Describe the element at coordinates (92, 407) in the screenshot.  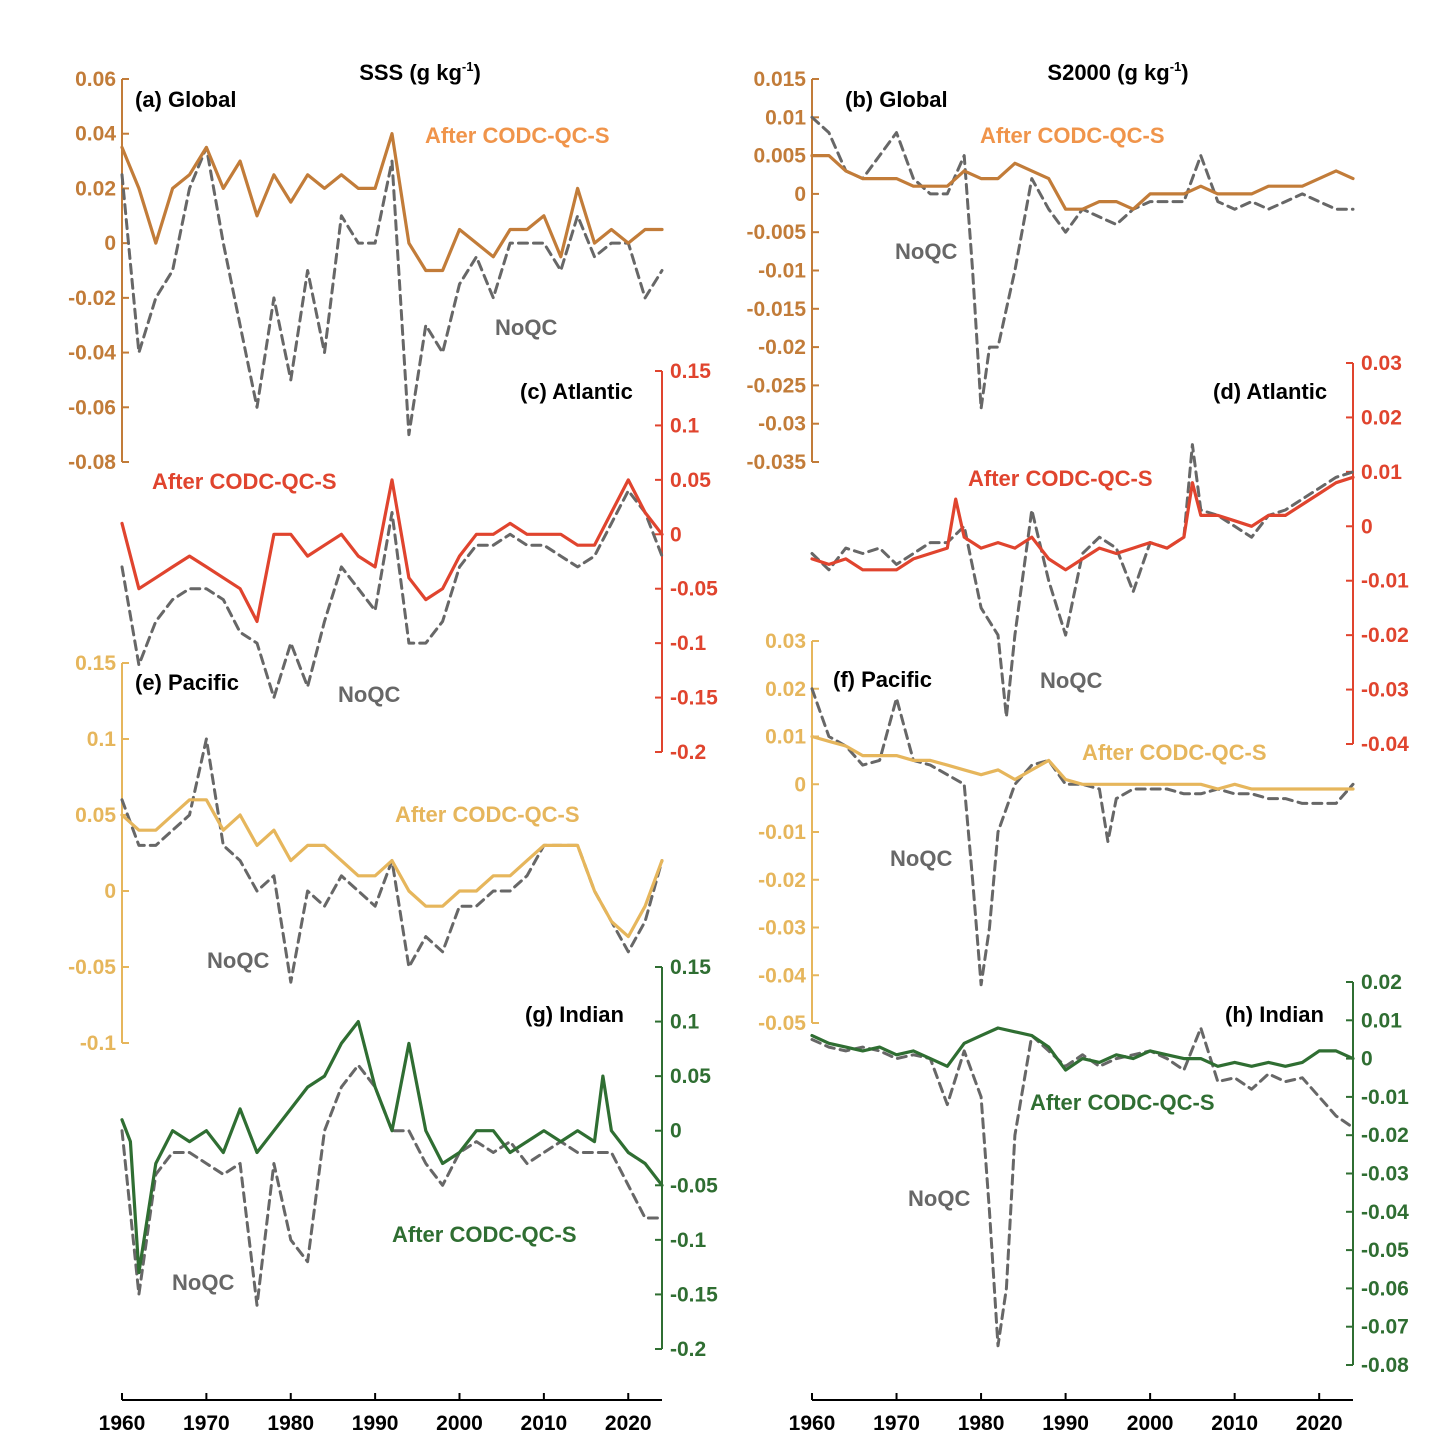
I see `y-tick-label: -0.06` at that location.